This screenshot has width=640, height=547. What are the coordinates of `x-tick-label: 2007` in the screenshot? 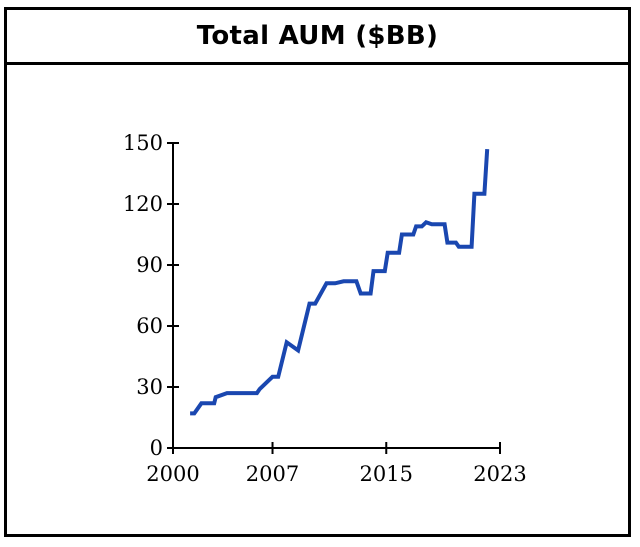 It's located at (272, 474).